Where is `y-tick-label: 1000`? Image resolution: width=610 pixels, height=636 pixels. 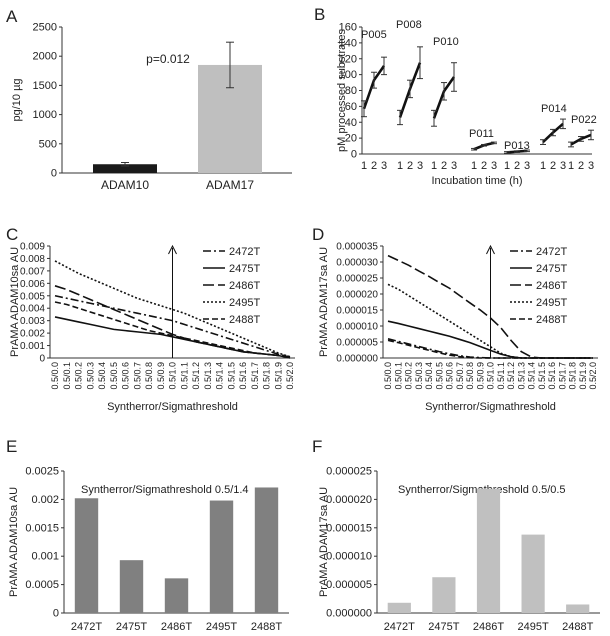 y-tick-label: 1000 is located at coordinates (45, 115).